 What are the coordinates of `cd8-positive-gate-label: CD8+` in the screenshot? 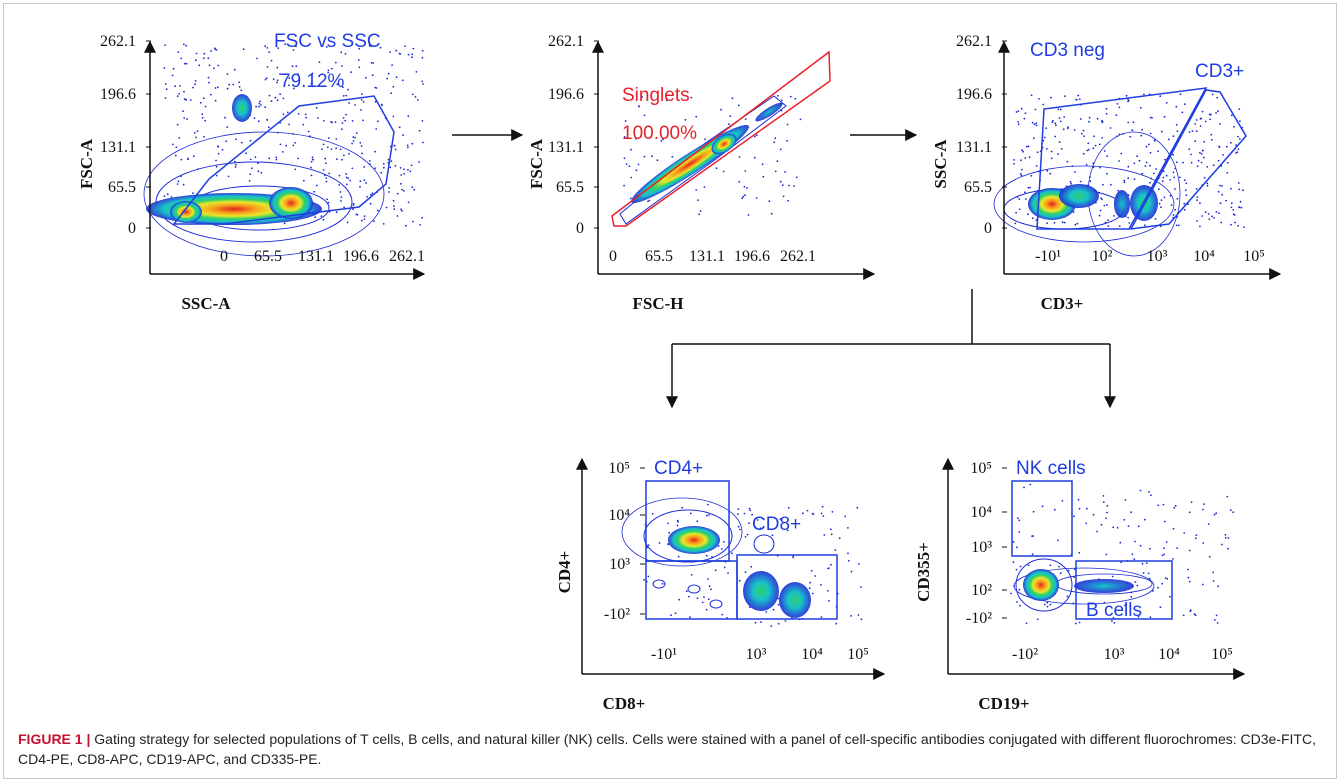 It's located at (776, 524).